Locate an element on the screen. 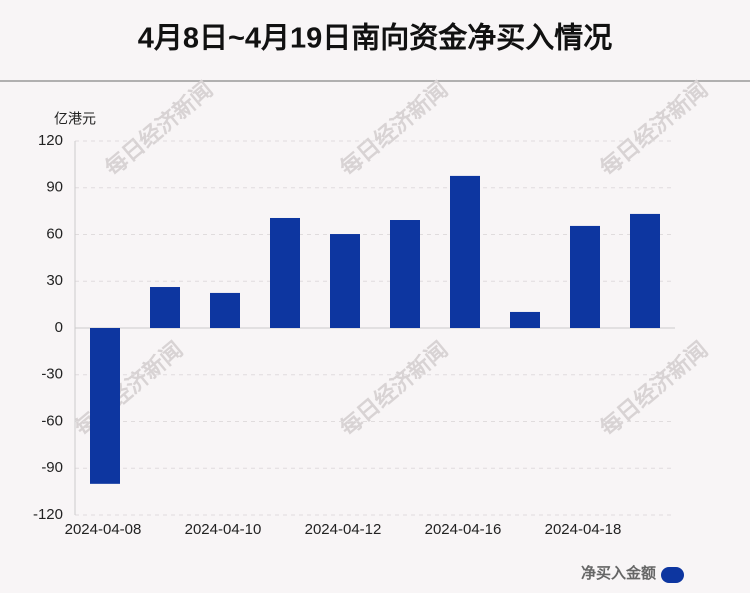 This screenshot has height=593, width=750. chart-title: 4月8日~4月19日南向资金净买入情况 is located at coordinates (375, 38).